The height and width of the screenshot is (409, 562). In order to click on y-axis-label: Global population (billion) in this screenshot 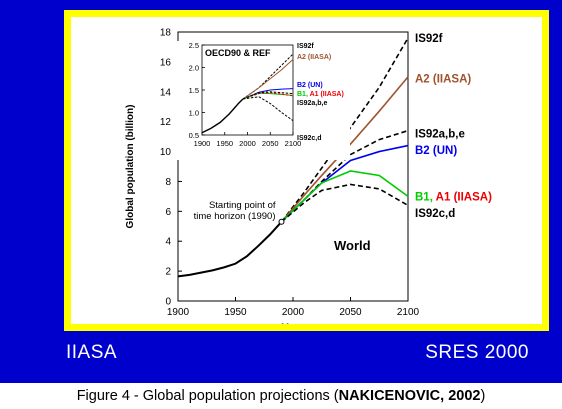, I will do `click(130, 167)`.